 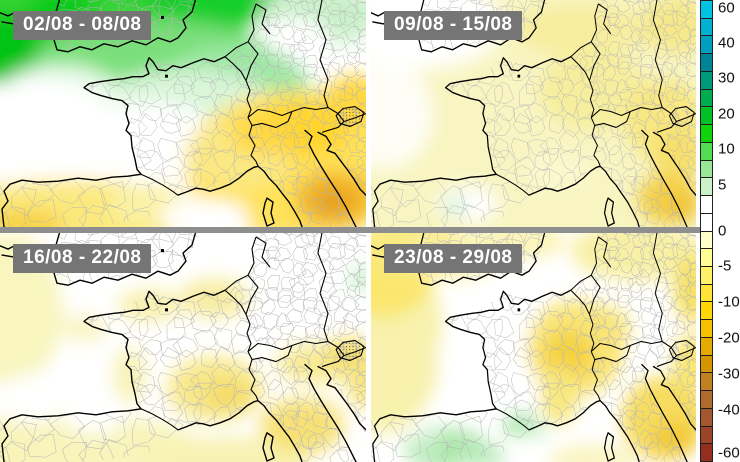 What do you see at coordinates (722, 231) in the screenshot?
I see `colorbar-tick-label: 0` at bounding box center [722, 231].